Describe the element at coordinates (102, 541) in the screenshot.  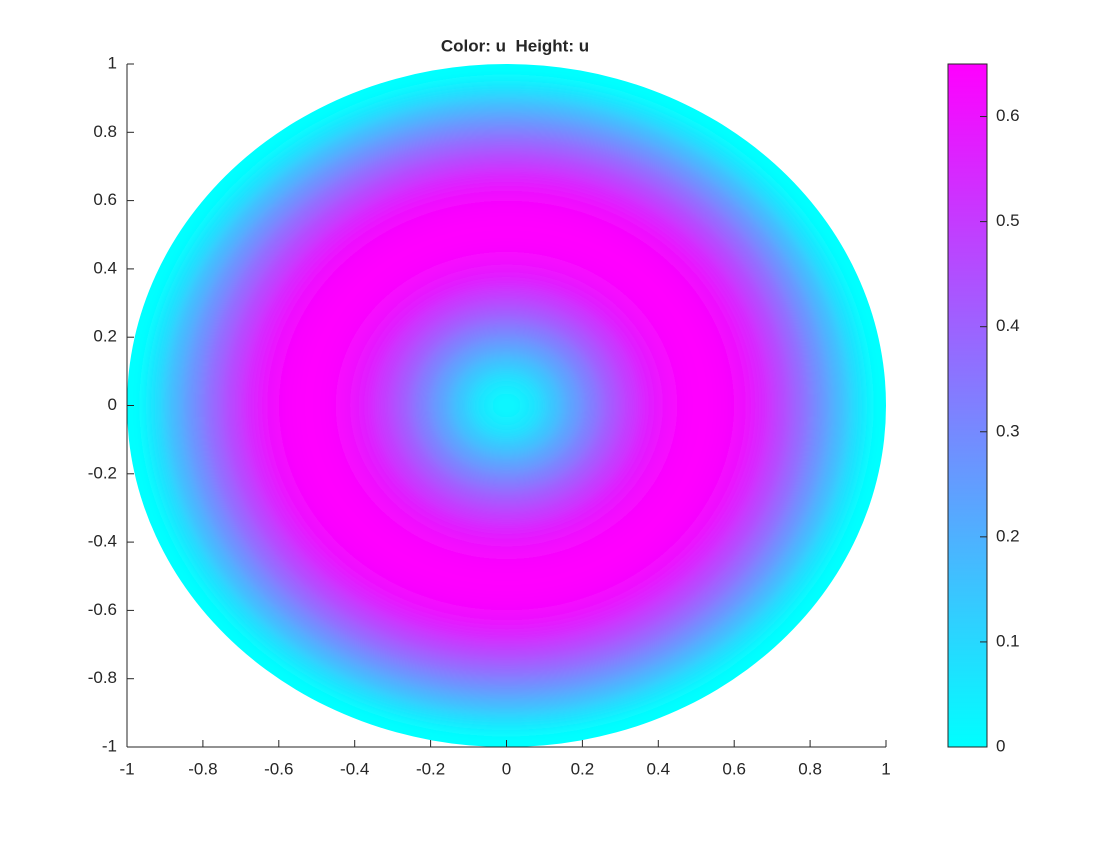
I see `y-tick-label: -0.4` at that location.